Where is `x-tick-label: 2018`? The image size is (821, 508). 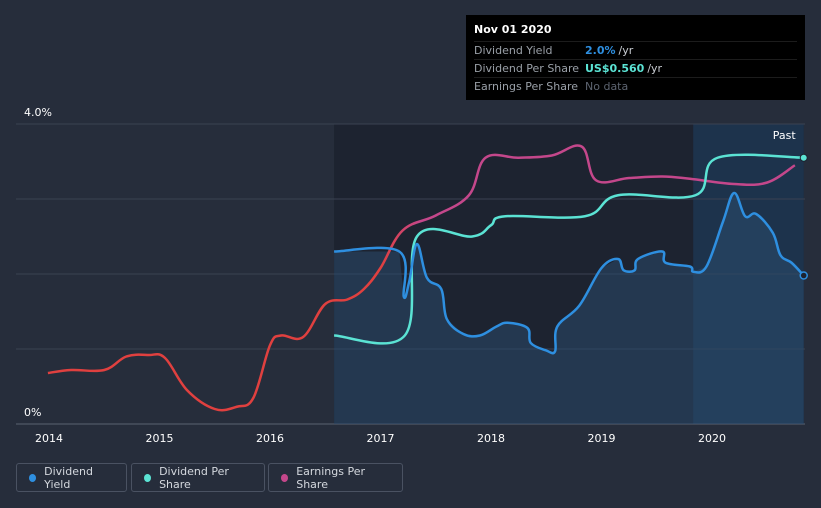
x-tick-label: 2018 is located at coordinates (491, 438).